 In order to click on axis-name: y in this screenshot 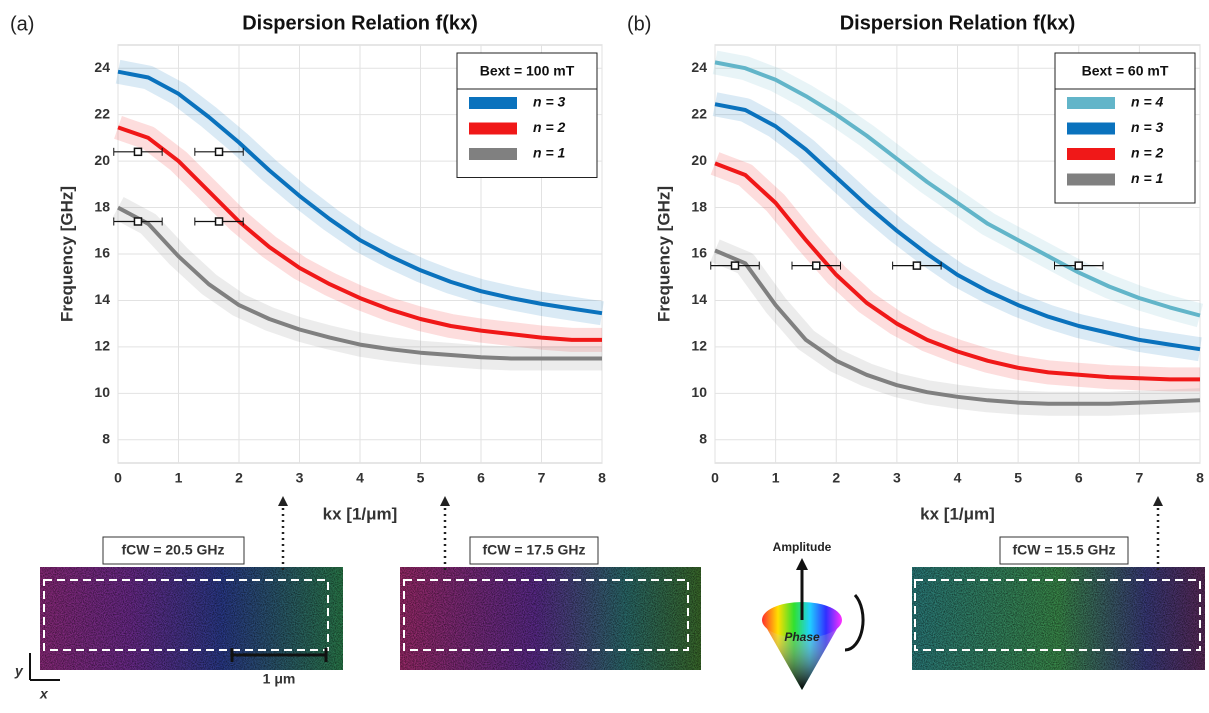, I will do `click(19, 671)`.